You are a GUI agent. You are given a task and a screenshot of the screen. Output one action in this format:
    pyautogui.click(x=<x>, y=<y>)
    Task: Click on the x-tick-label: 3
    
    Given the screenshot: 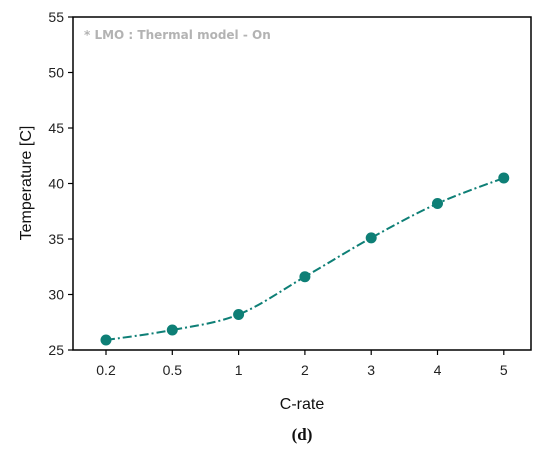 What is the action you would take?
    pyautogui.click(x=371, y=370)
    